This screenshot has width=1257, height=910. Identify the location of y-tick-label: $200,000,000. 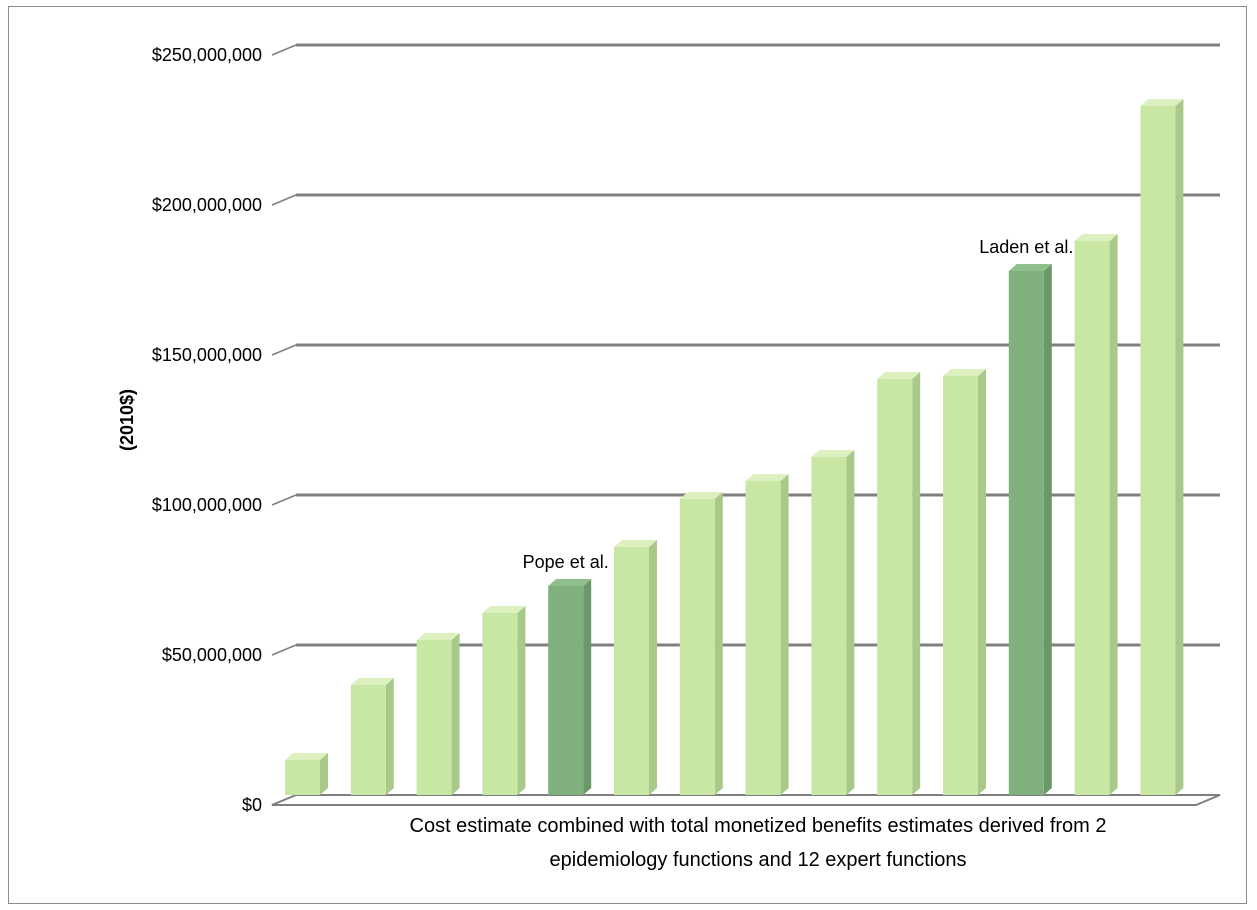
(207, 205).